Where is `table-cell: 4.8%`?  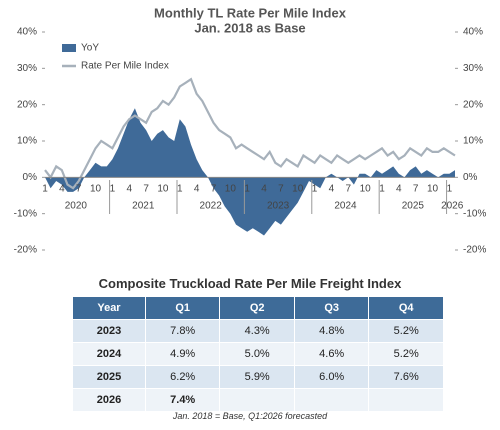 table-cell: 4.8% is located at coordinates (331, 331).